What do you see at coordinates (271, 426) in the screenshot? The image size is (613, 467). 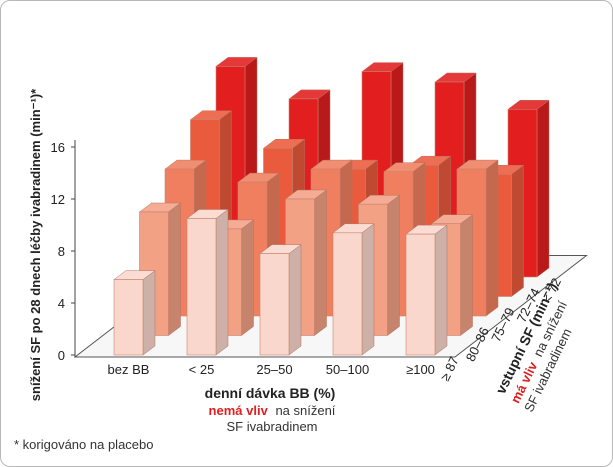 I see `x-axis-note-line2: SF ivabradinem` at bounding box center [271, 426].